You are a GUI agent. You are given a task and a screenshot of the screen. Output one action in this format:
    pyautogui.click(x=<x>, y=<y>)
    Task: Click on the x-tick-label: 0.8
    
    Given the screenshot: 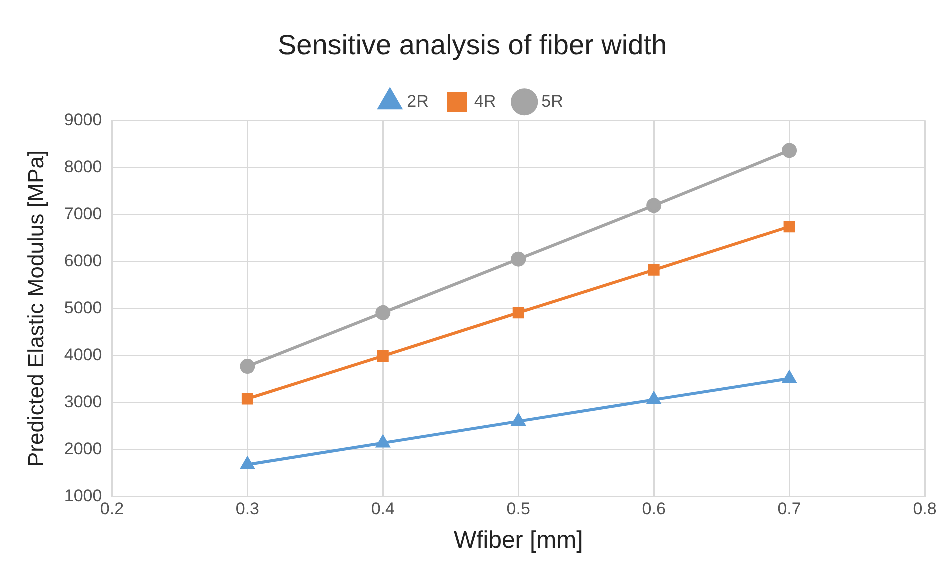 What is the action you would take?
    pyautogui.click(x=925, y=509)
    